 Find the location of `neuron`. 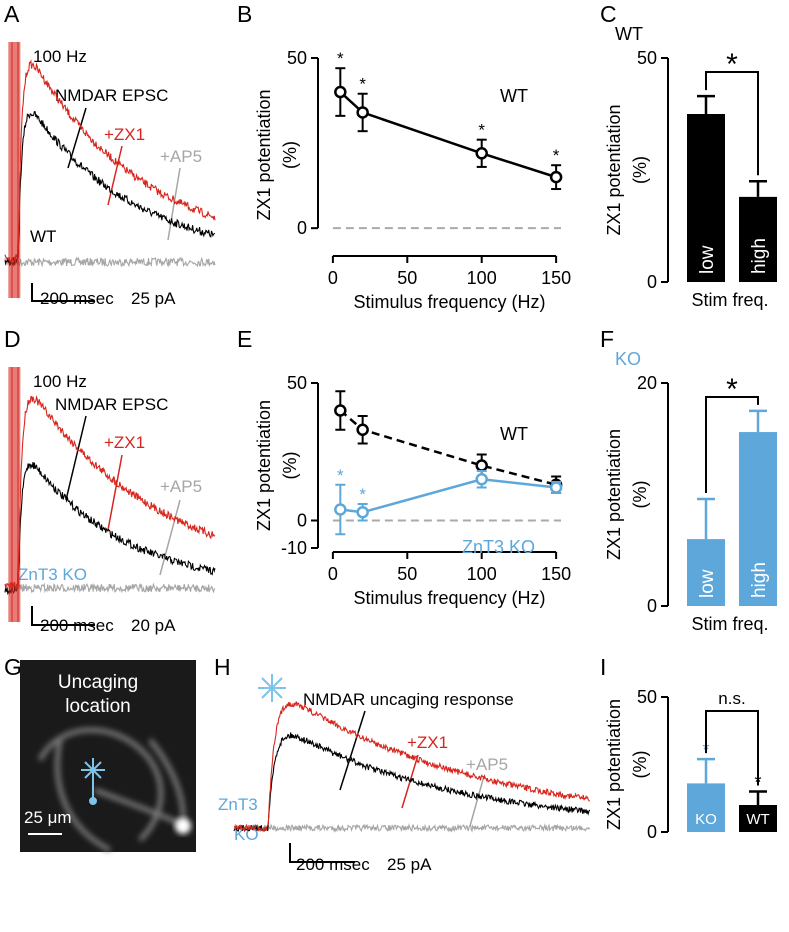

neuron is located at coordinates (111, 790).